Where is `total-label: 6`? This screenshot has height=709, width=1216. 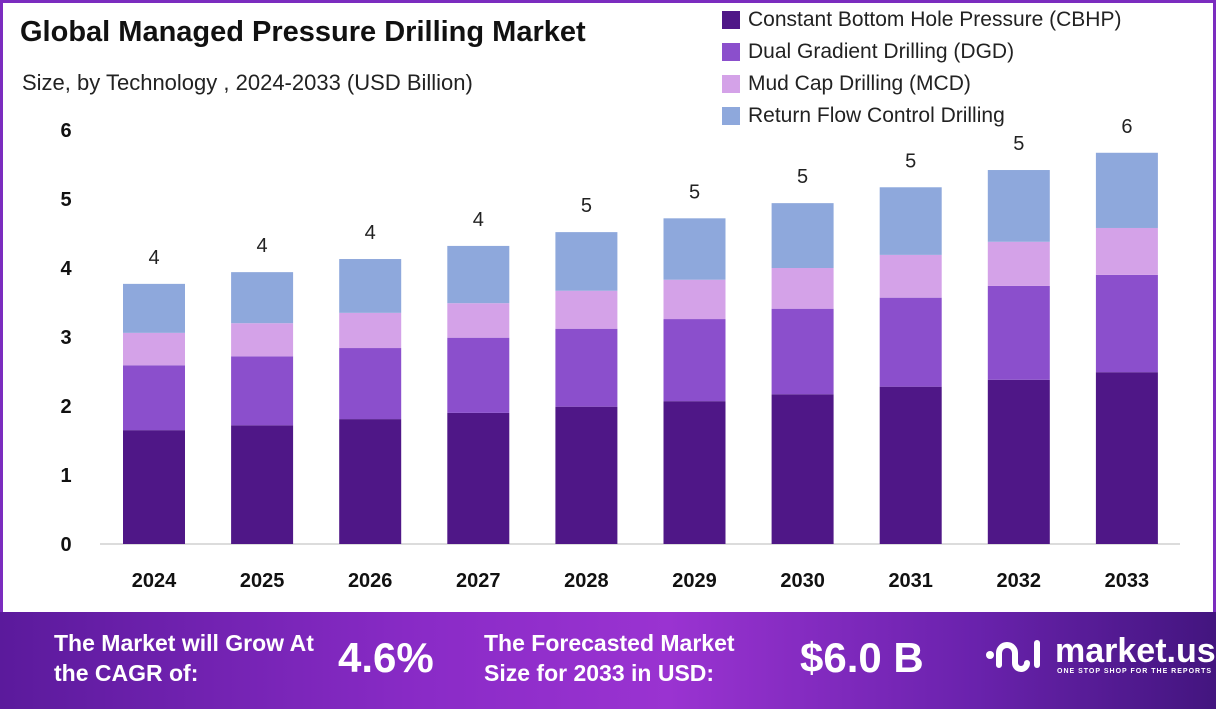 total-label: 6 is located at coordinates (1126, 127).